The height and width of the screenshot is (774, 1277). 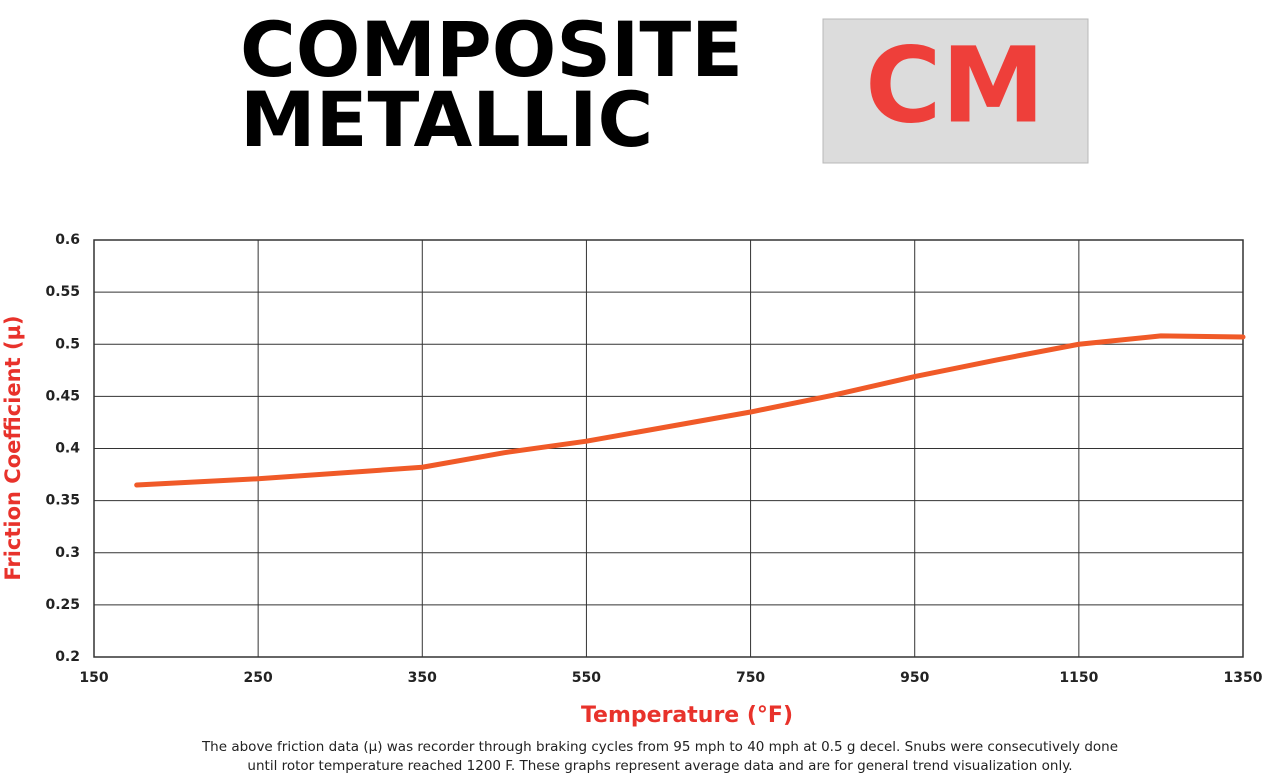 I want to click on y-tick-label: 0.35, so click(x=62, y=501).